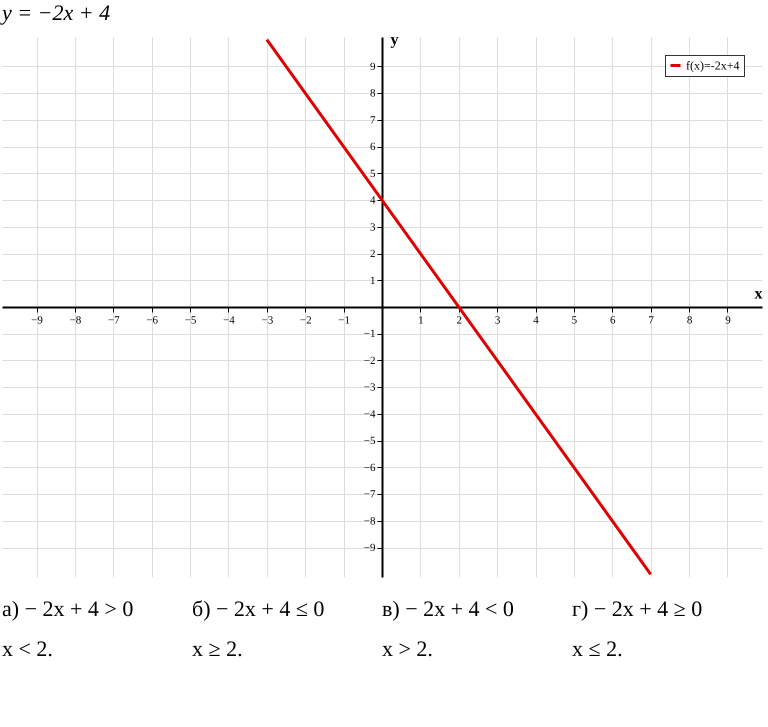  I want to click on y-tick-label: −3, so click(370, 388).